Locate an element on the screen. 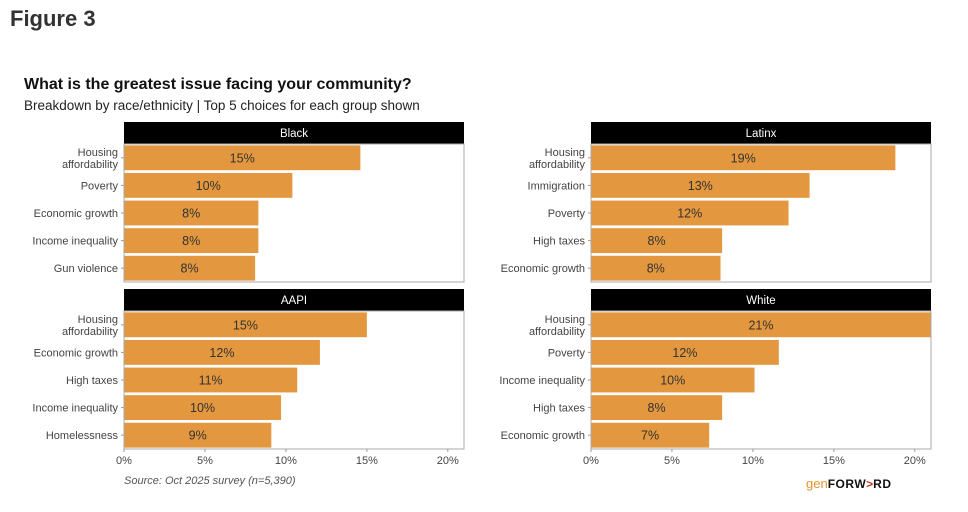 This screenshot has width=968, height=512. bar-value-label: 9% is located at coordinates (198, 436).